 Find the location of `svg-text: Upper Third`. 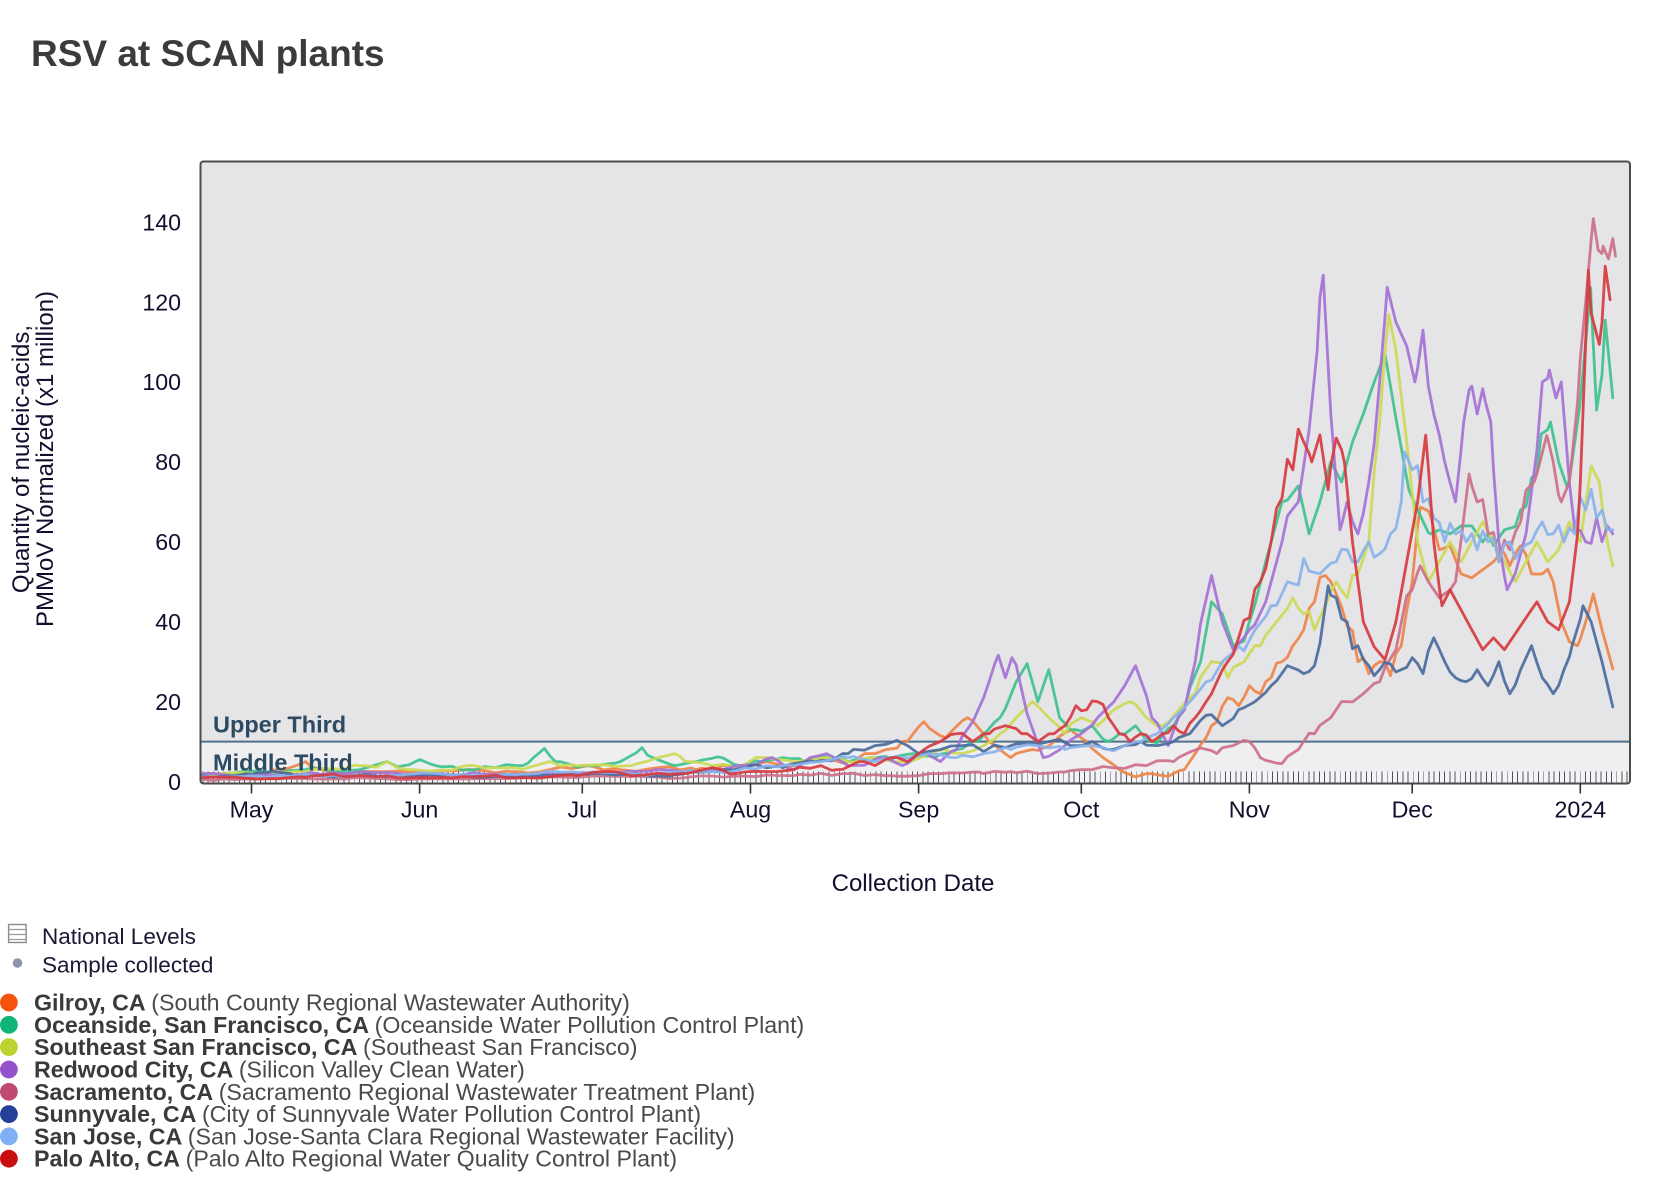

svg-text: Upper Third is located at coordinates (279, 725).